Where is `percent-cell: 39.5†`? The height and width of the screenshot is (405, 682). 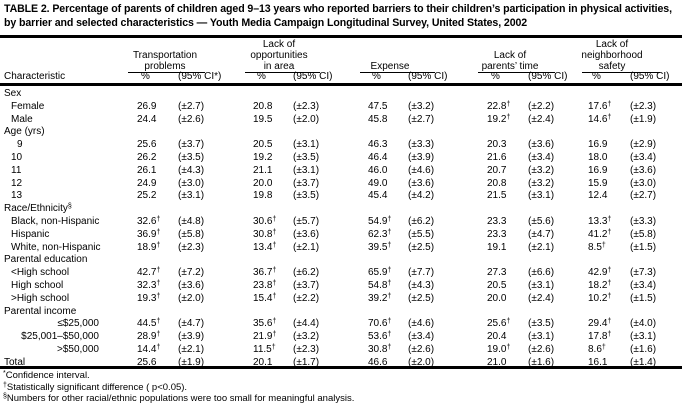 percent-cell: 39.5† is located at coordinates (379, 248).